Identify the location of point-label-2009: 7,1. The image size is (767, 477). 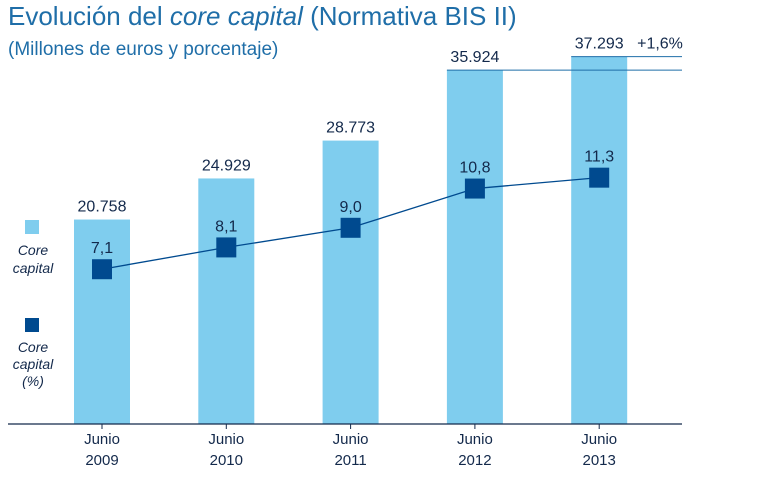
(102, 248).